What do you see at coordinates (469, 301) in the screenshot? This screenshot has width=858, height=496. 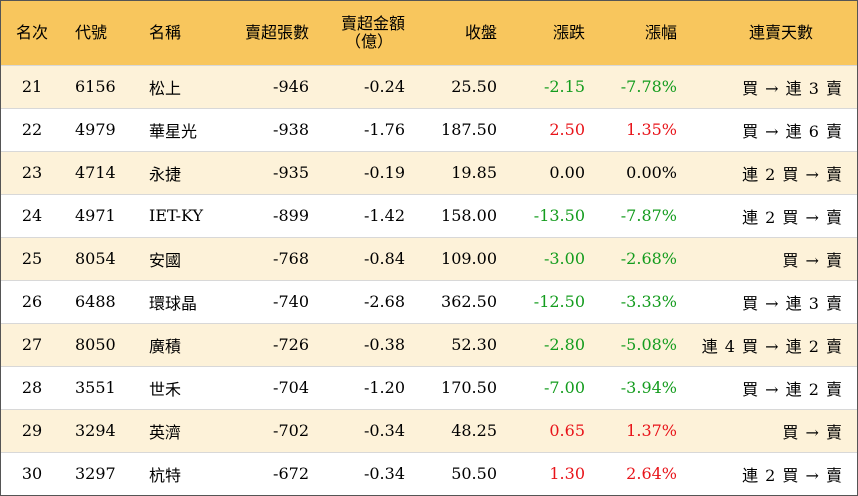 I see `cell-close: 362.50` at bounding box center [469, 301].